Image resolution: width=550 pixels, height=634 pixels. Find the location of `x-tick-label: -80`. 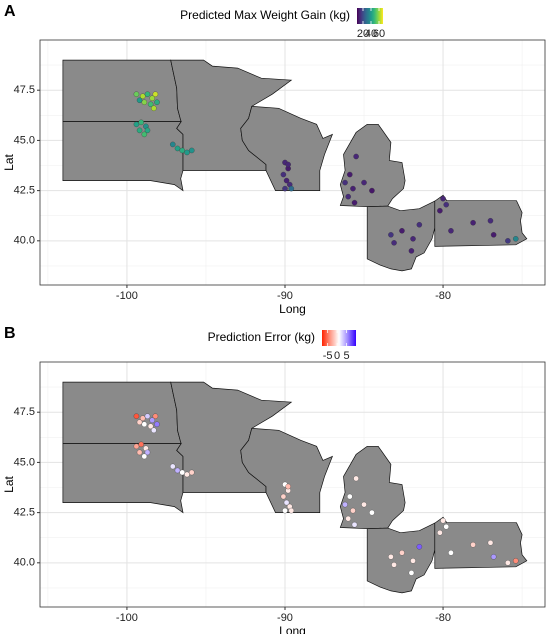

x-tick-label: -80 is located at coordinates (443, 618).